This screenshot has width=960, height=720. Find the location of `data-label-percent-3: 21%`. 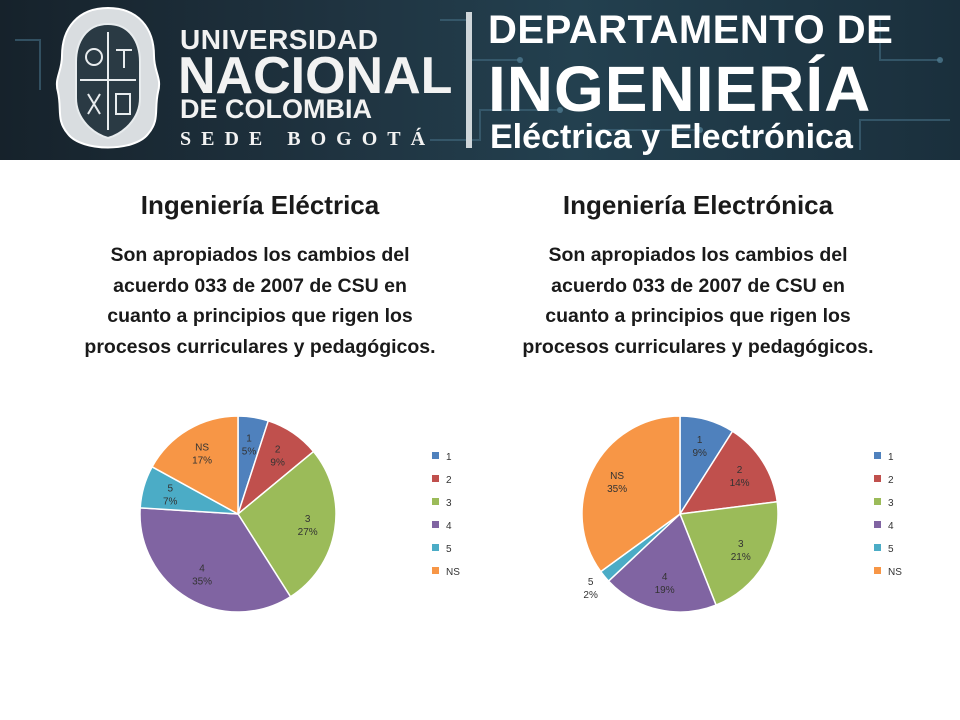

data-label-percent-3: 21% is located at coordinates (741, 557).